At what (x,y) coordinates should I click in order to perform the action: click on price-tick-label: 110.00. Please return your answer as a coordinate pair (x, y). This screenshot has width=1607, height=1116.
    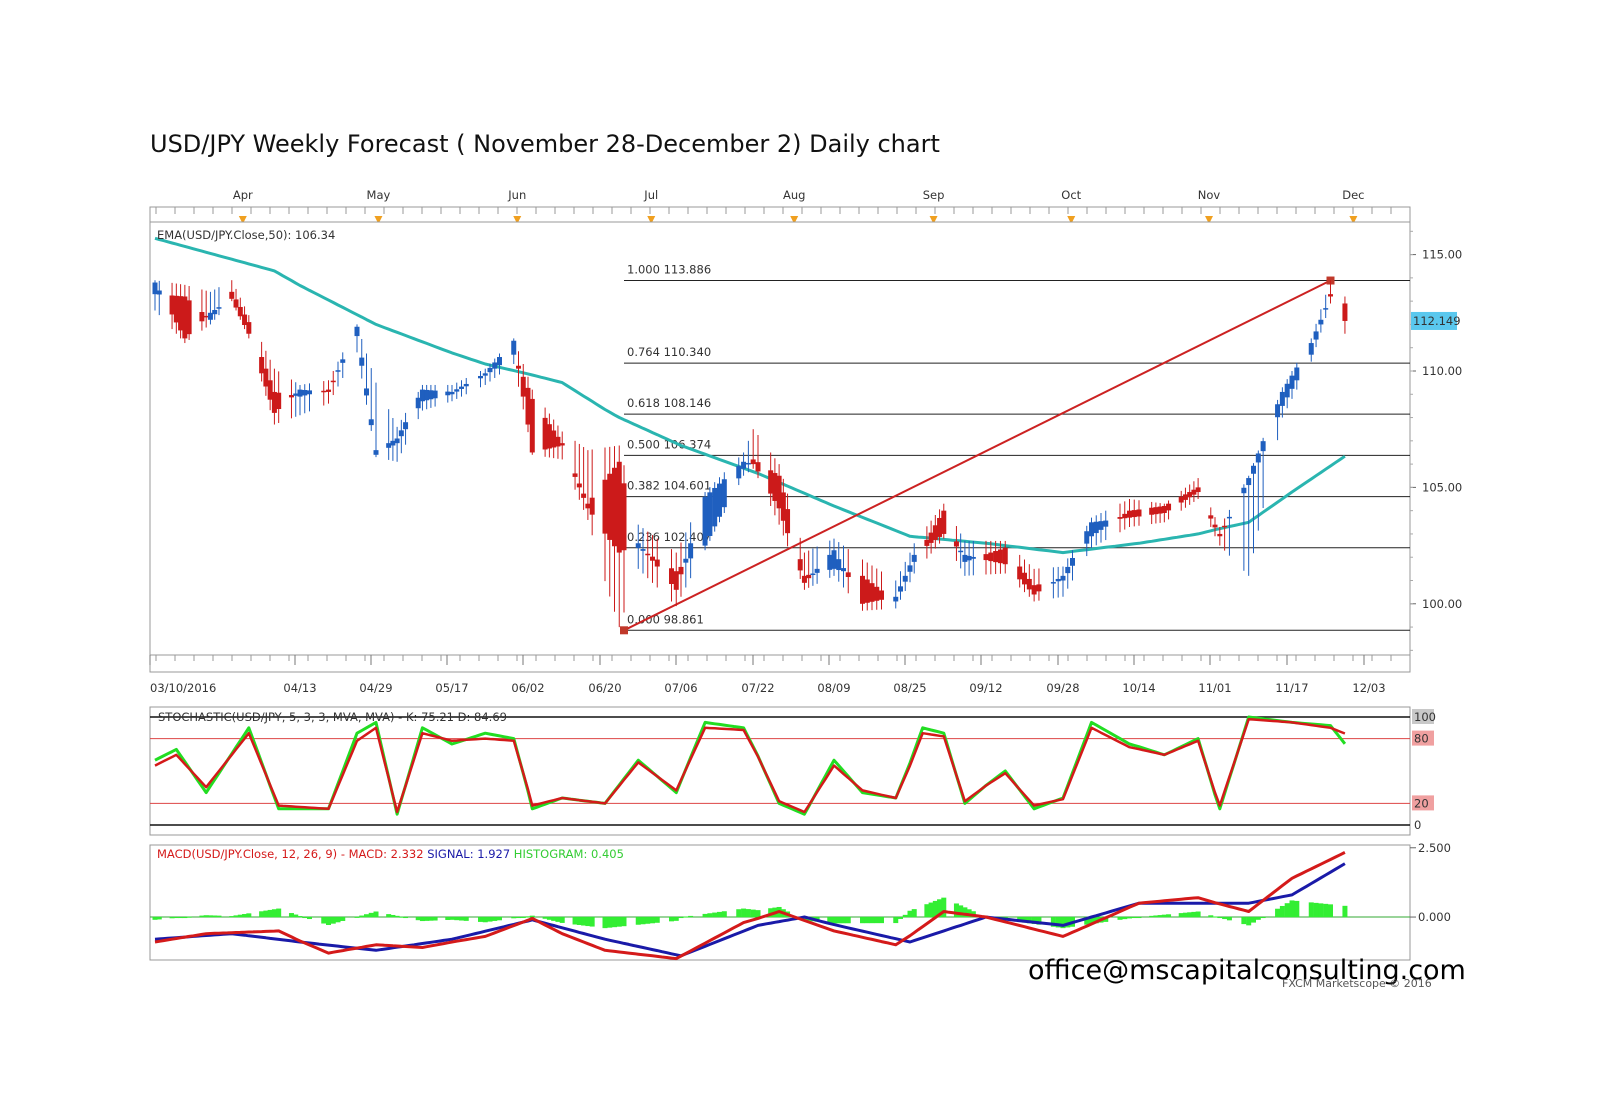
    Looking at the image, I should click on (1442, 371).